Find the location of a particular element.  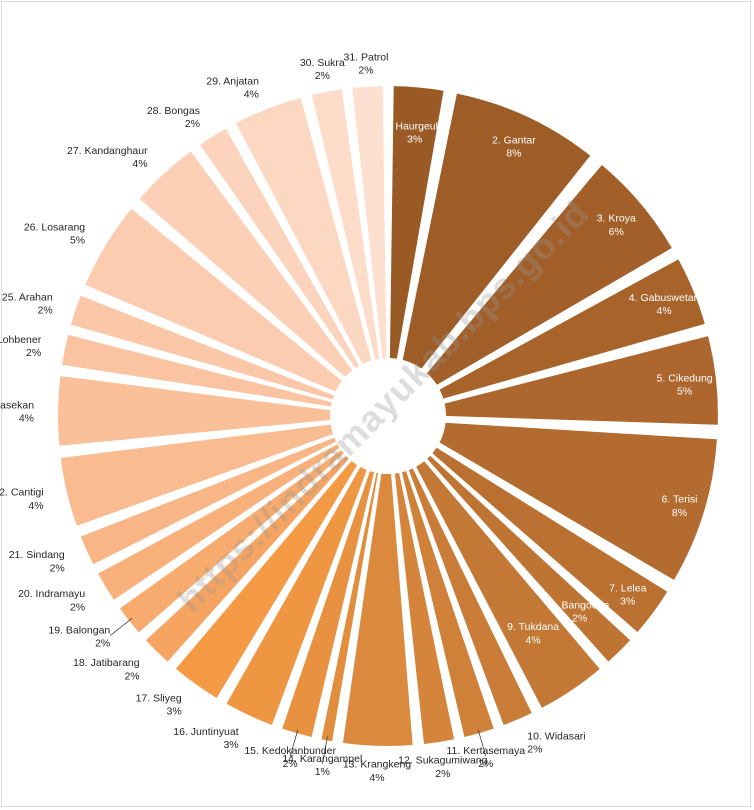

data-label-11: 11. Kertasemaya 2% is located at coordinates (486, 757).